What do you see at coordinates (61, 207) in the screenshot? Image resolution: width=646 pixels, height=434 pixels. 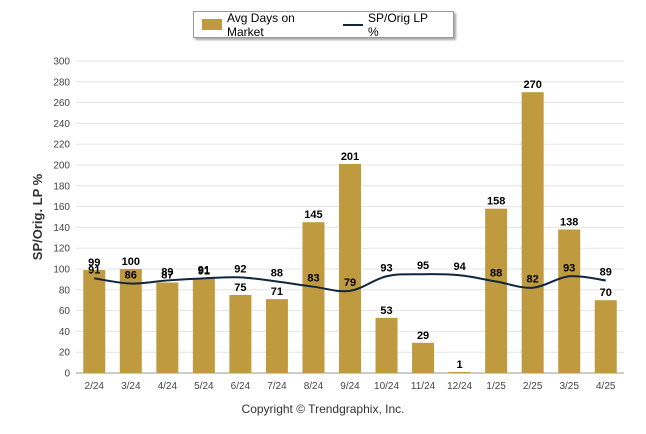 I see `y-tick-label: 160` at bounding box center [61, 207].